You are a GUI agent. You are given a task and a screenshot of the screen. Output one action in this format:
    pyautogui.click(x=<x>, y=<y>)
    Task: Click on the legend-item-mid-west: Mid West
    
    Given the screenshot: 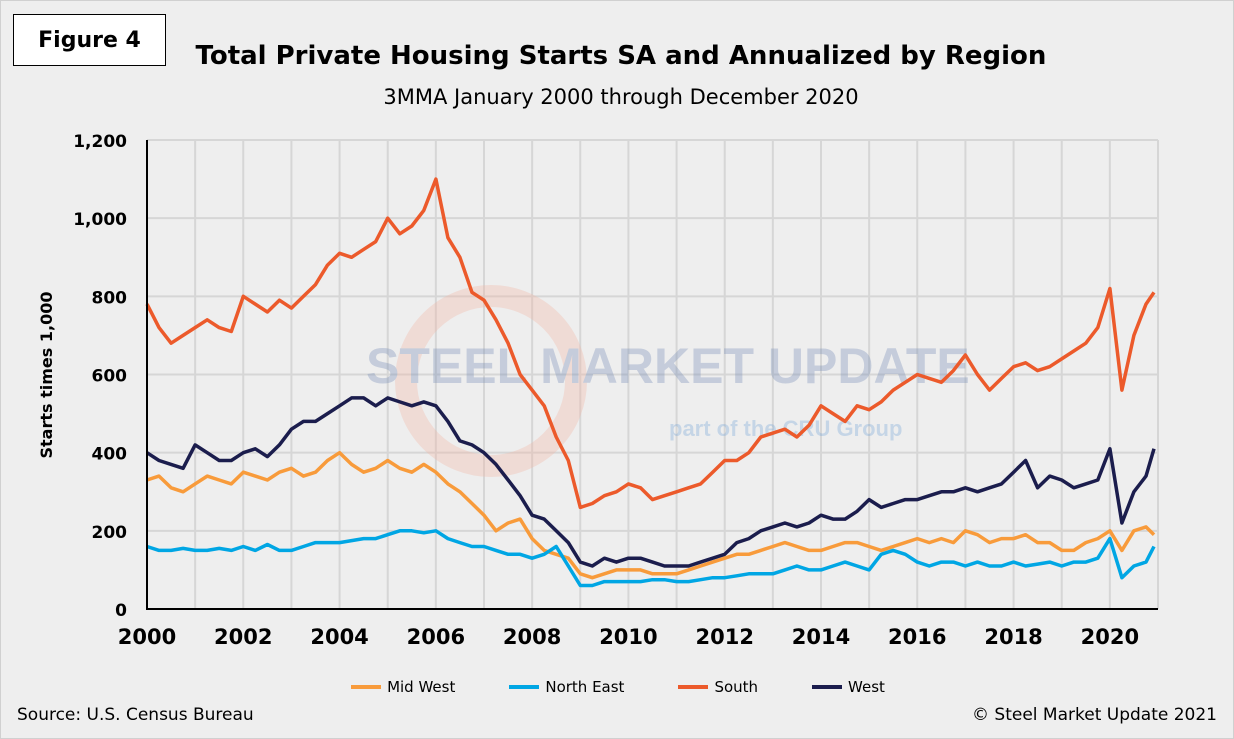 What is the action you would take?
    pyautogui.click(x=403, y=687)
    